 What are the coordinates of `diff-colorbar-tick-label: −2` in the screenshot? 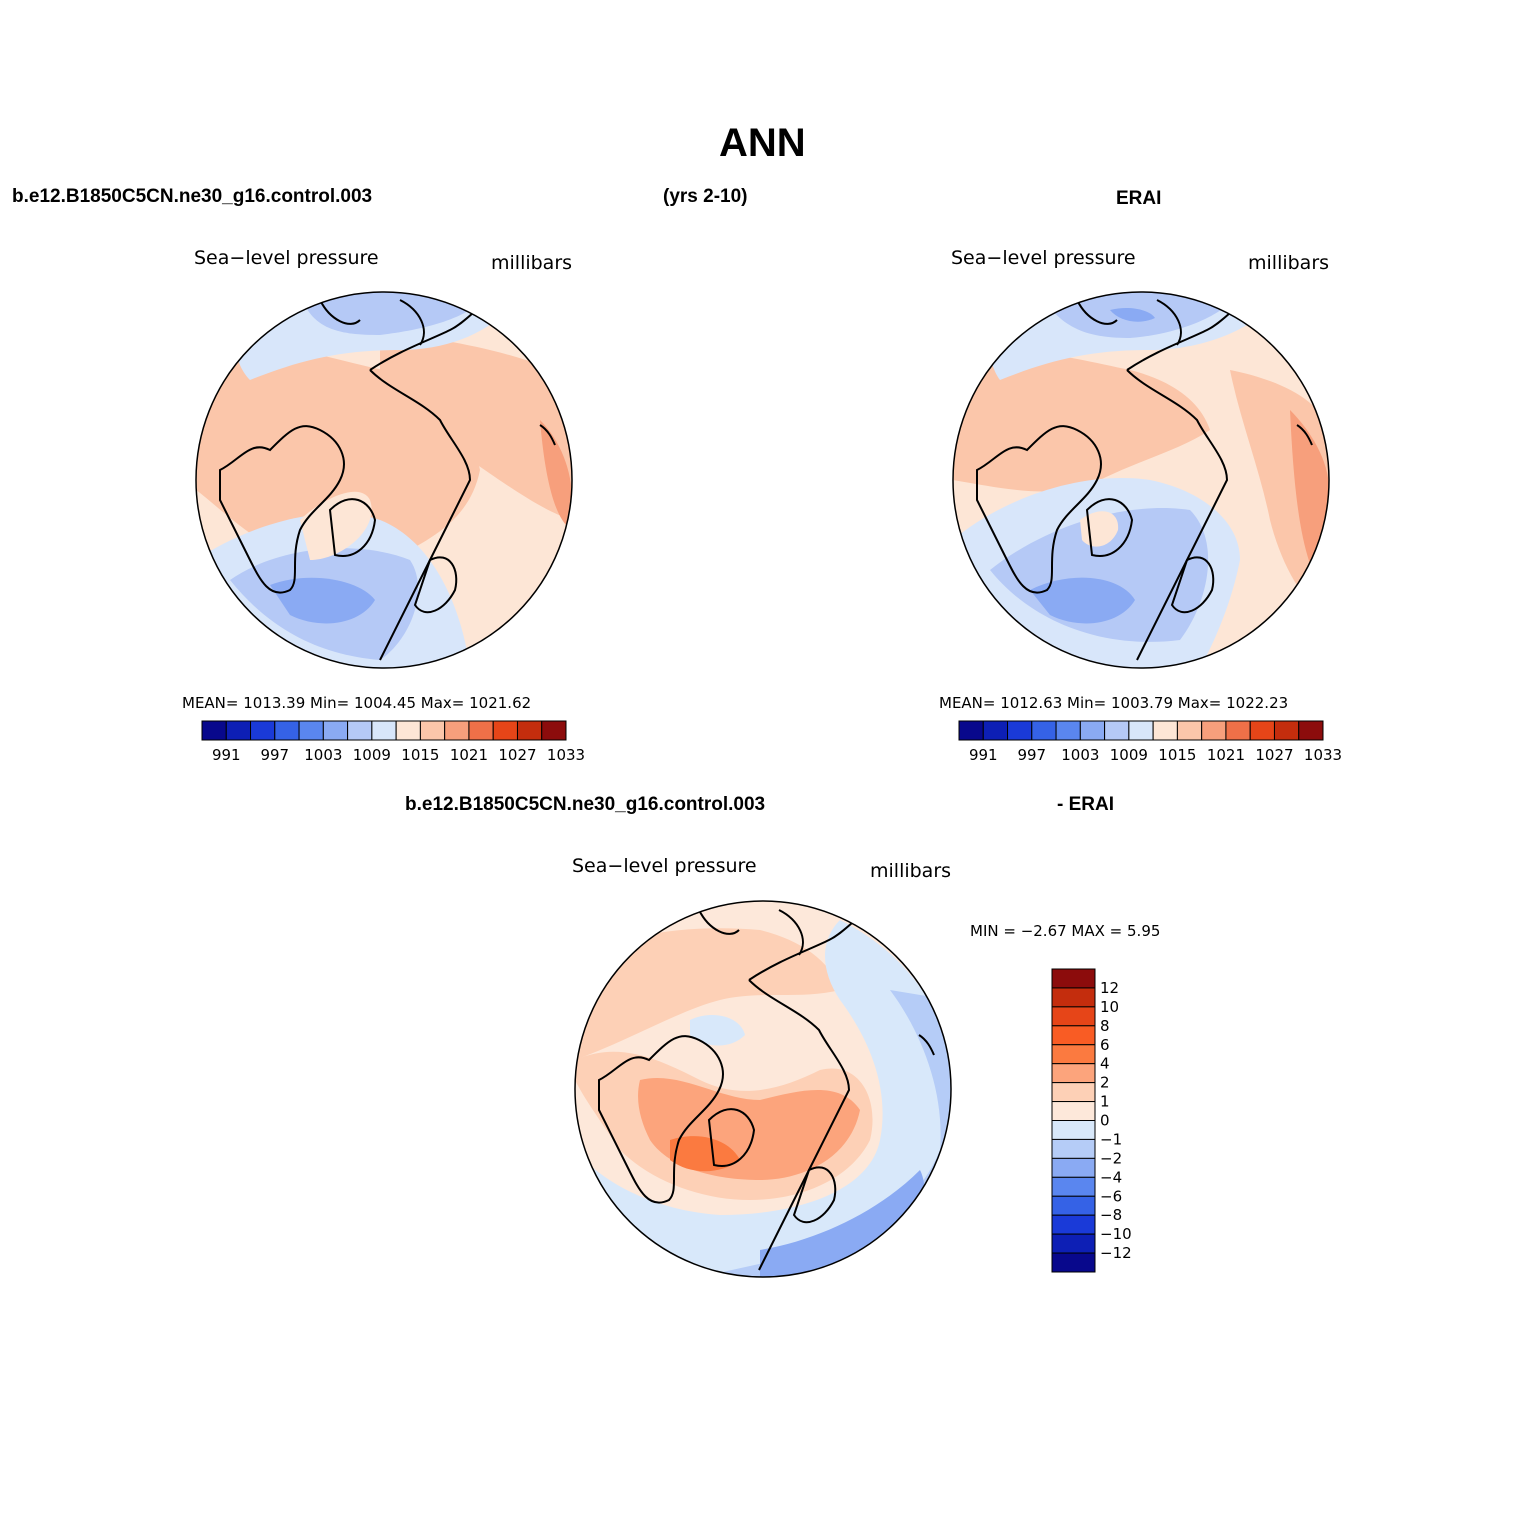 It's located at (1111, 1158).